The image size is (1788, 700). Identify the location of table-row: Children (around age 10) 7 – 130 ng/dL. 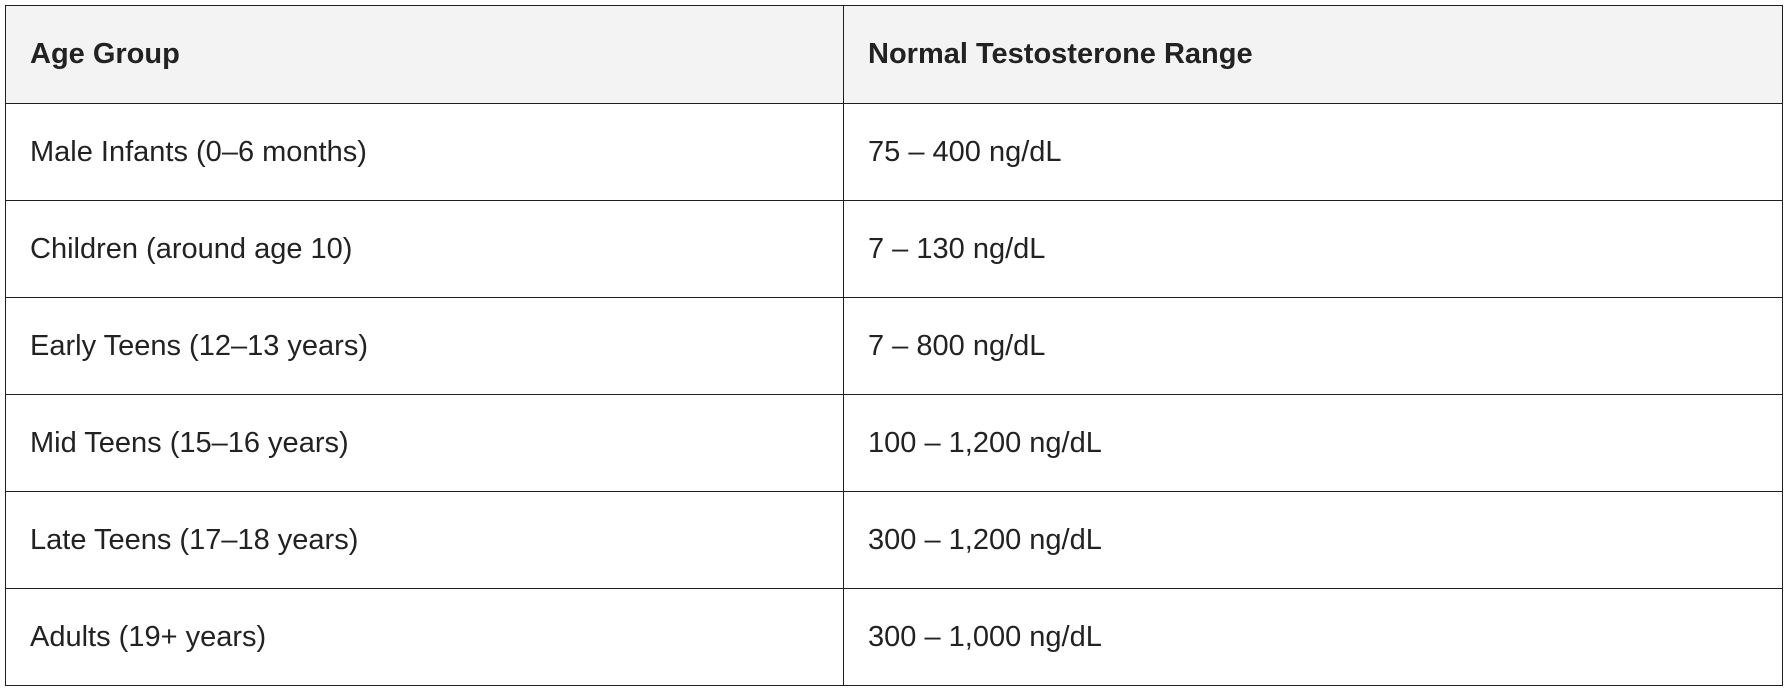
(894, 249).